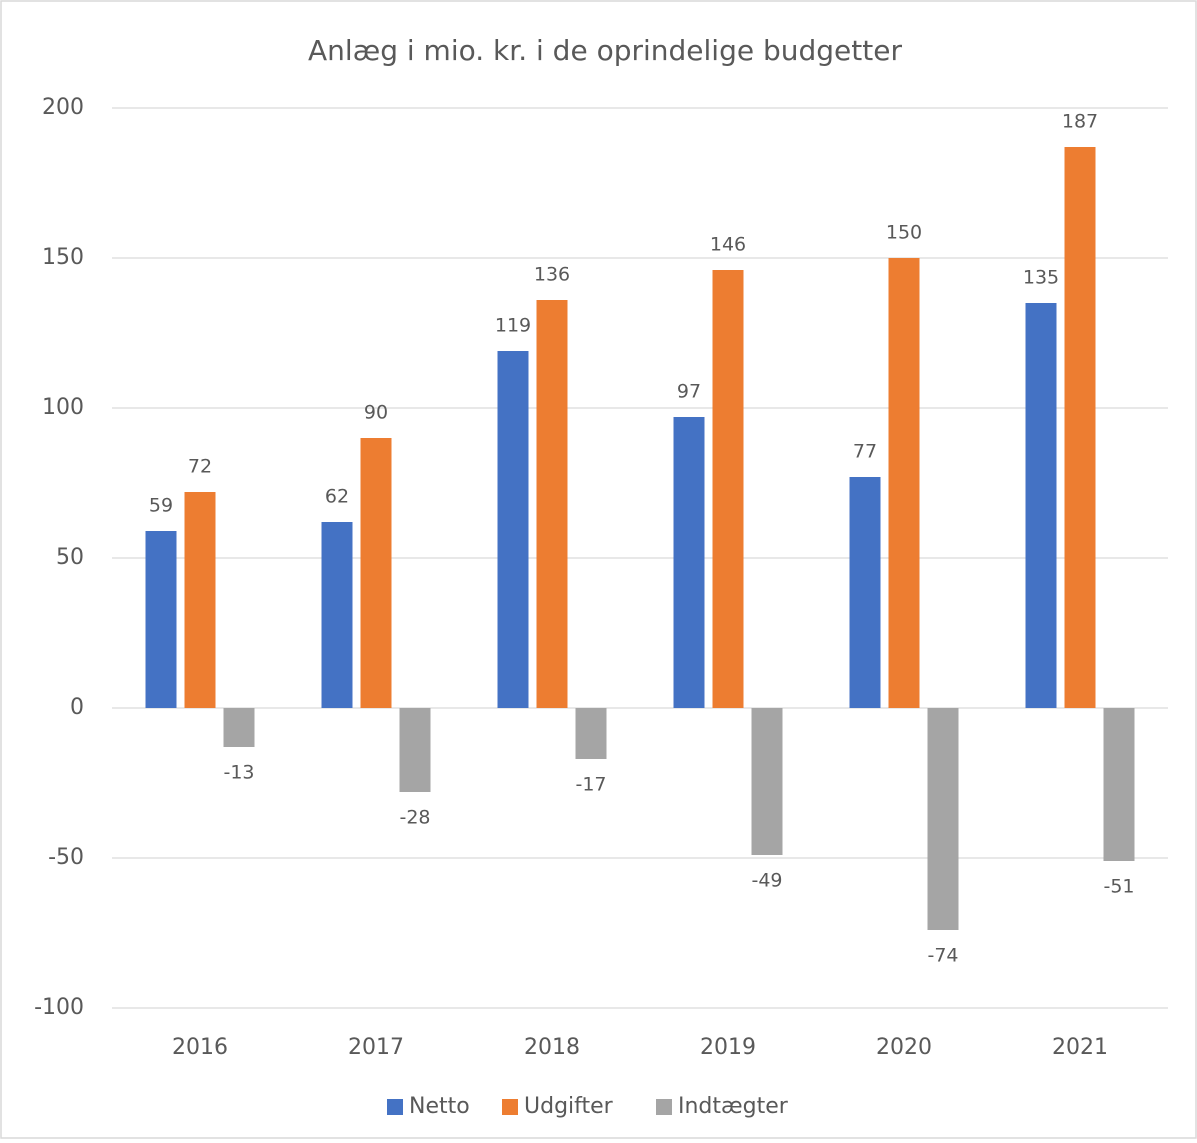  I want to click on data-label: 135, so click(1041, 278).